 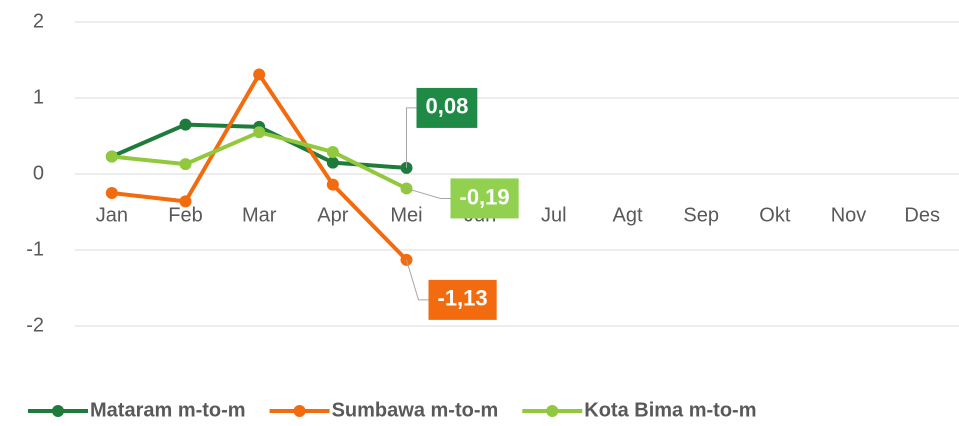 I want to click on x-tick-label: Feb, so click(x=185, y=215).